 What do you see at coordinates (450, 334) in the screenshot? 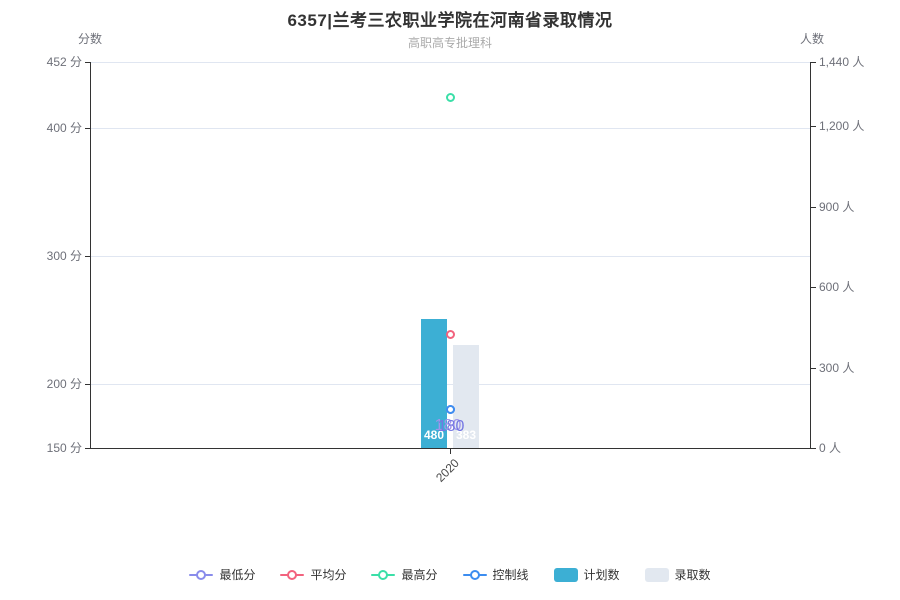
I see `point-平均分` at bounding box center [450, 334].